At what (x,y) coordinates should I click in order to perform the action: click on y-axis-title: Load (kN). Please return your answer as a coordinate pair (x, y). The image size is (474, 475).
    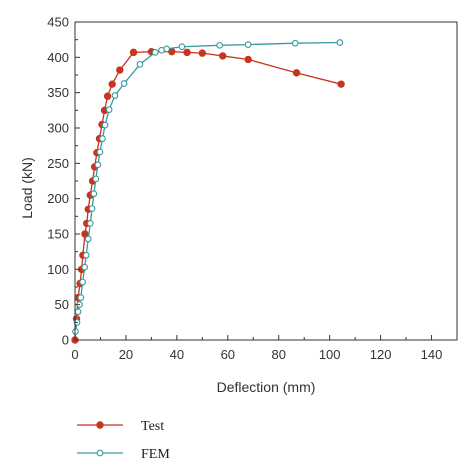
    Looking at the image, I should click on (27, 187).